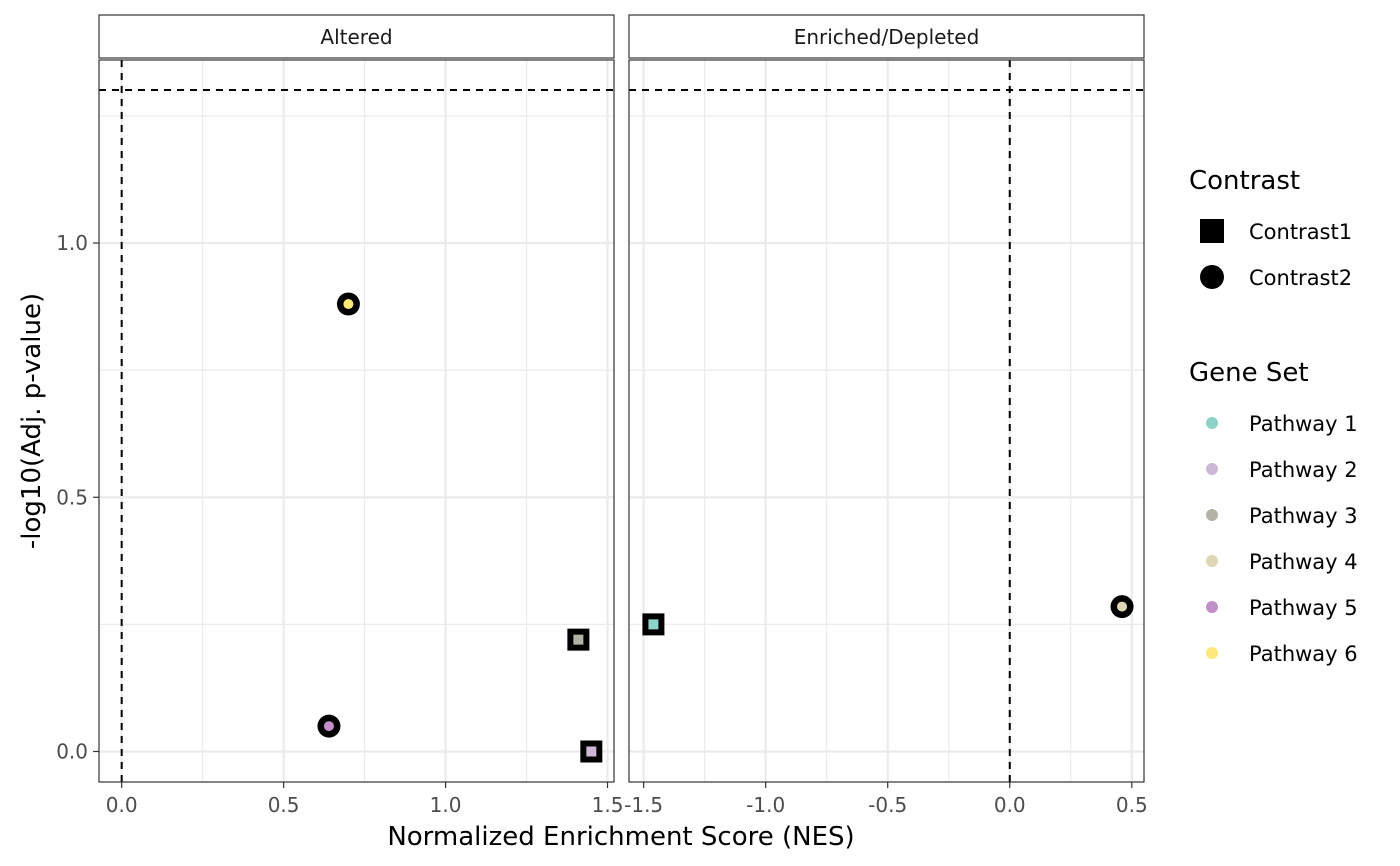  I want to click on y-axis-title: -log10(Adj. p-value), so click(32, 421).